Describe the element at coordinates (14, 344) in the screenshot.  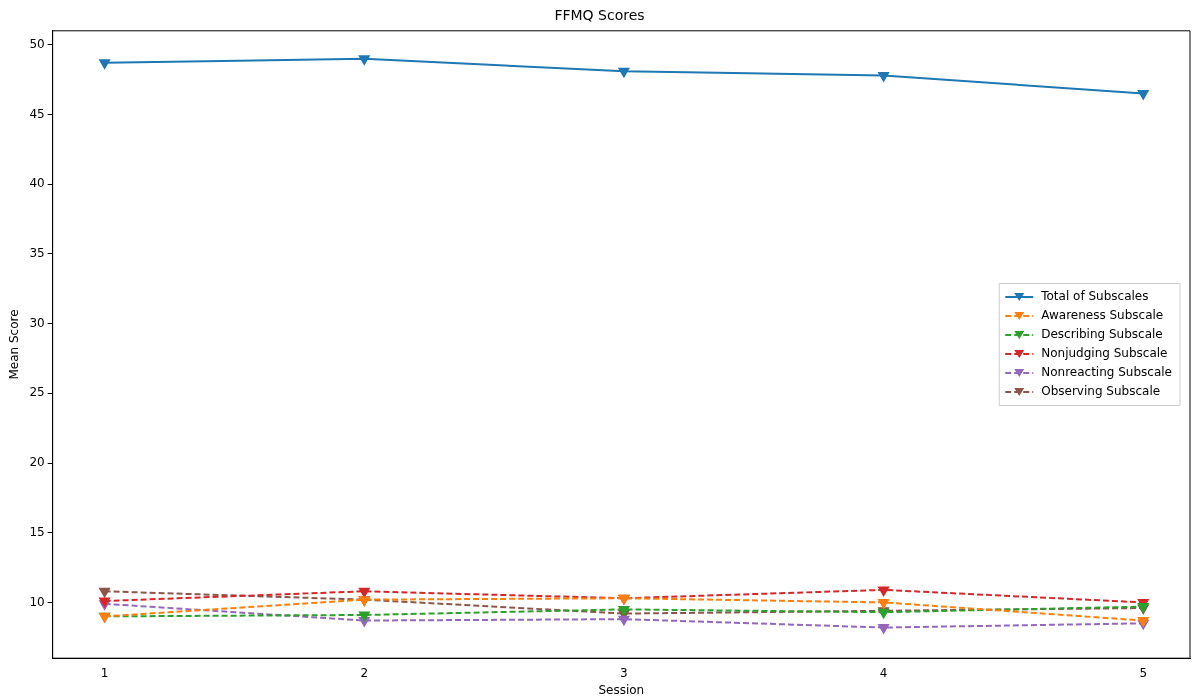
I see `y-axis-title: Mean Score` at that location.